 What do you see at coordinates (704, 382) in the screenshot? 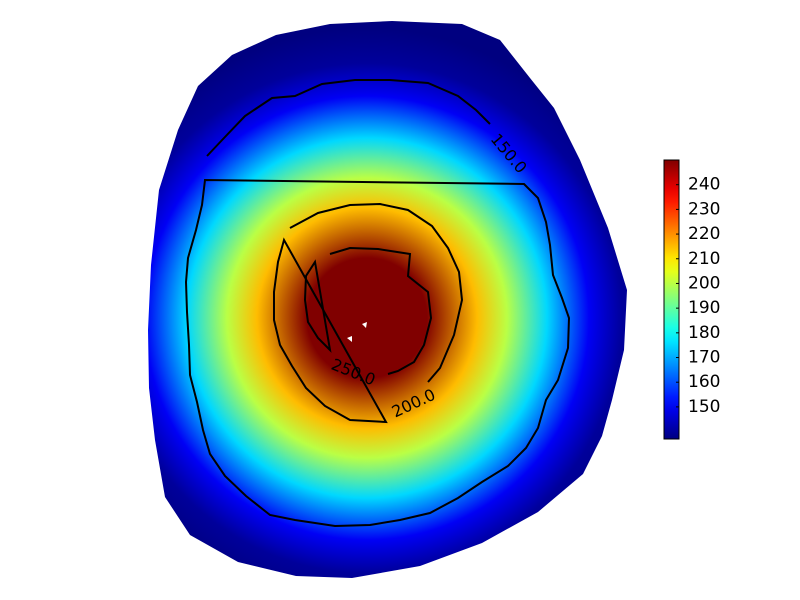
I see `colorbar-tick-label: 160` at bounding box center [704, 382].